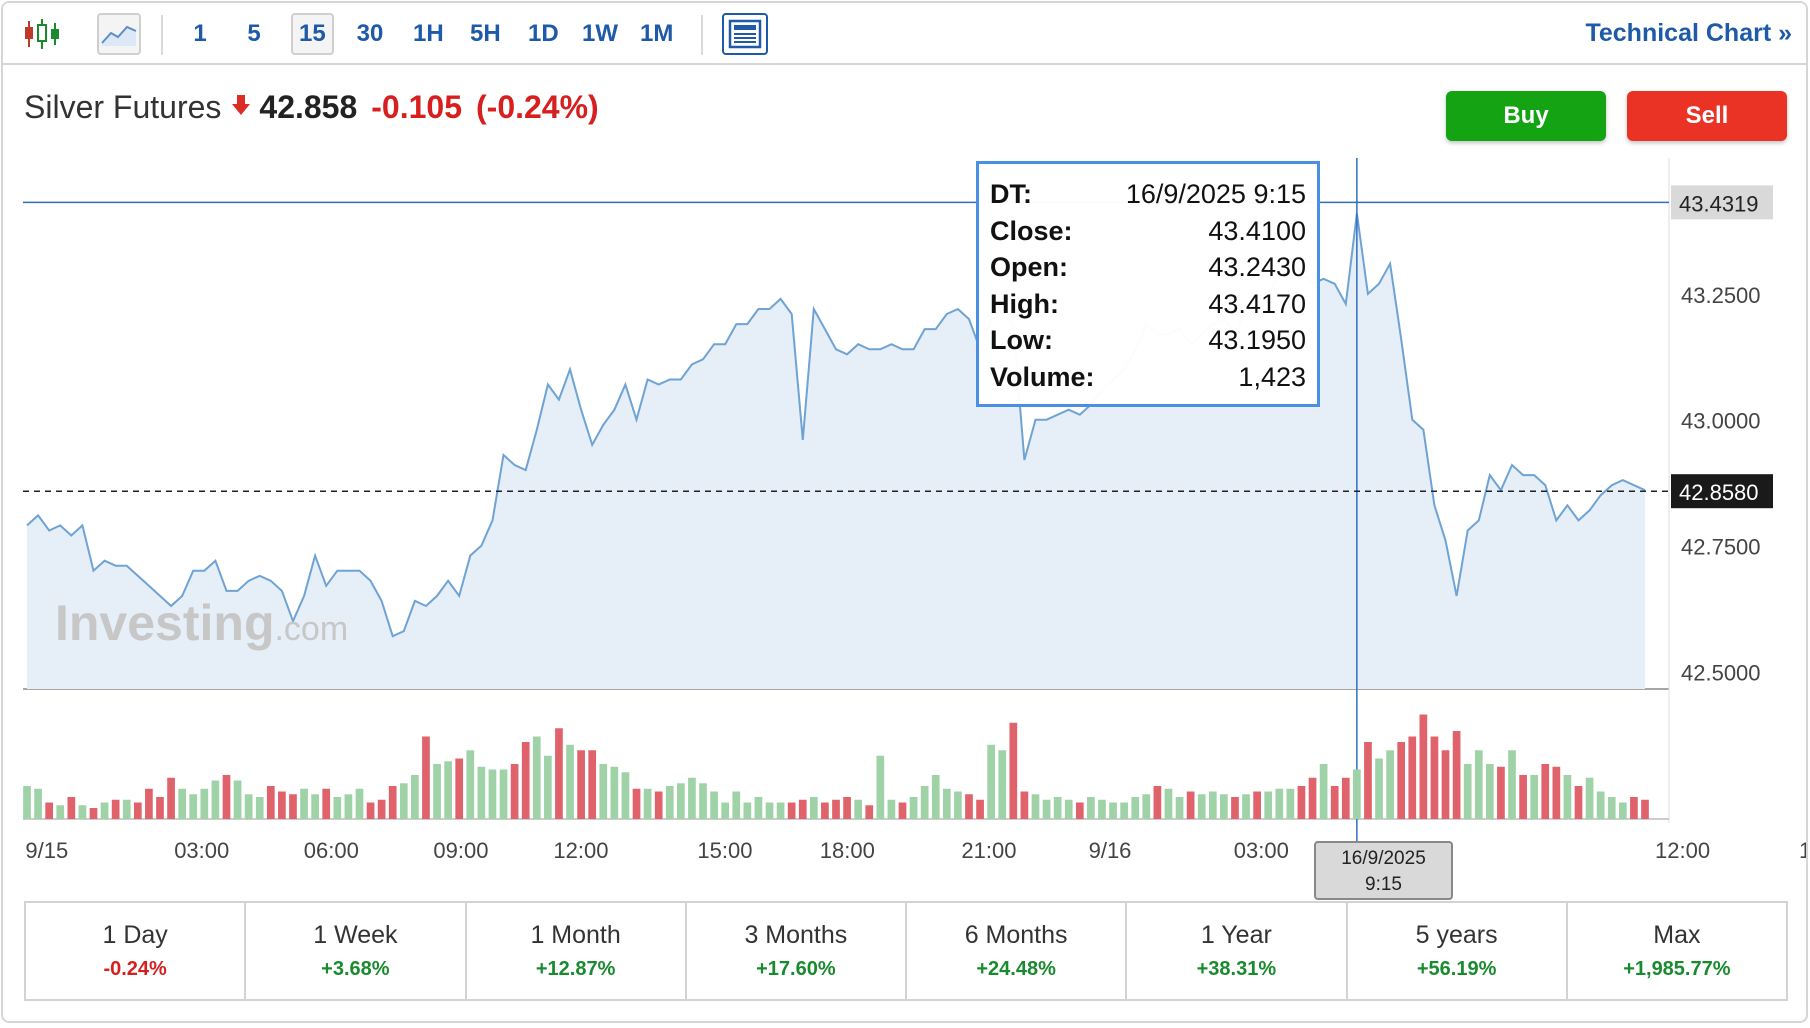 Image resolution: width=1810 pixels, height=1028 pixels. What do you see at coordinates (1677, 951) in the screenshot?
I see `performance-period-7: Max +1,985.77%` at bounding box center [1677, 951].